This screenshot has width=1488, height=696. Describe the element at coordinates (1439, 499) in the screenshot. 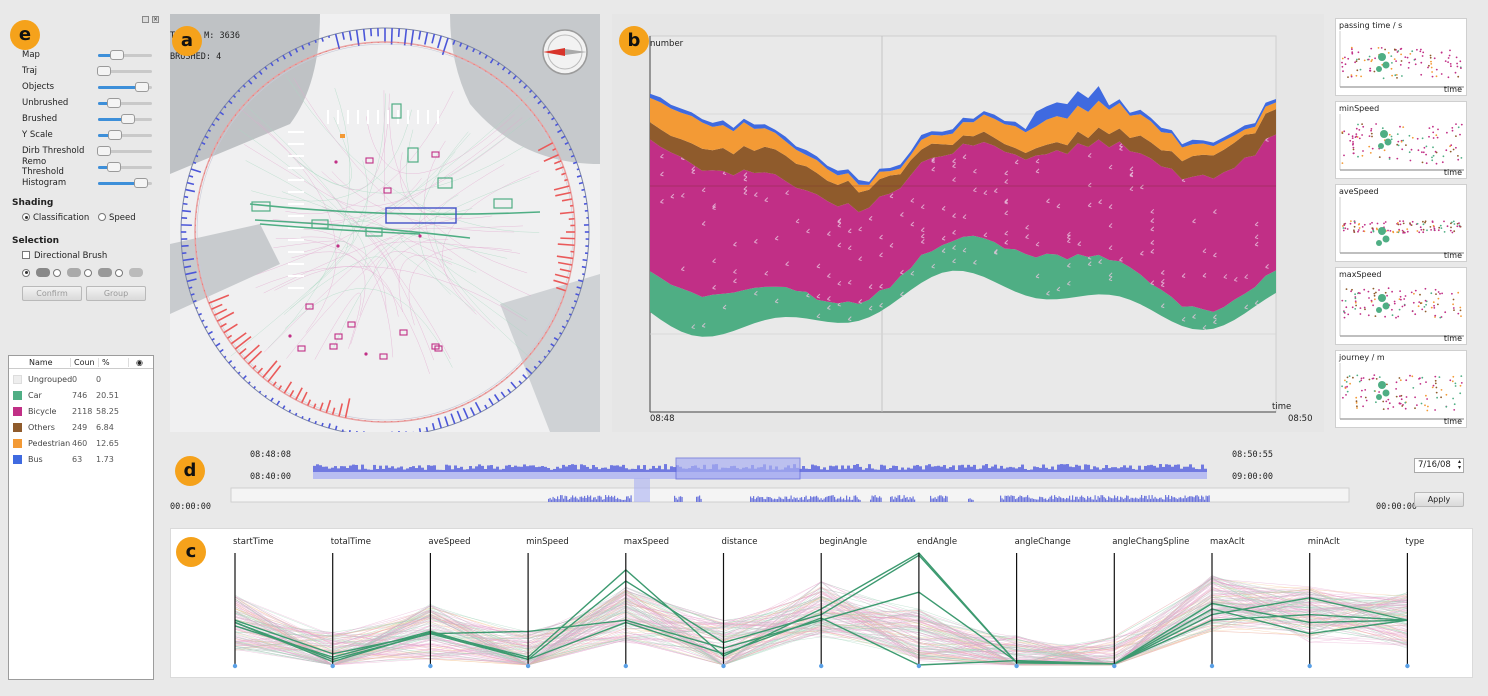

I see `apply-button: Apply` at that location.